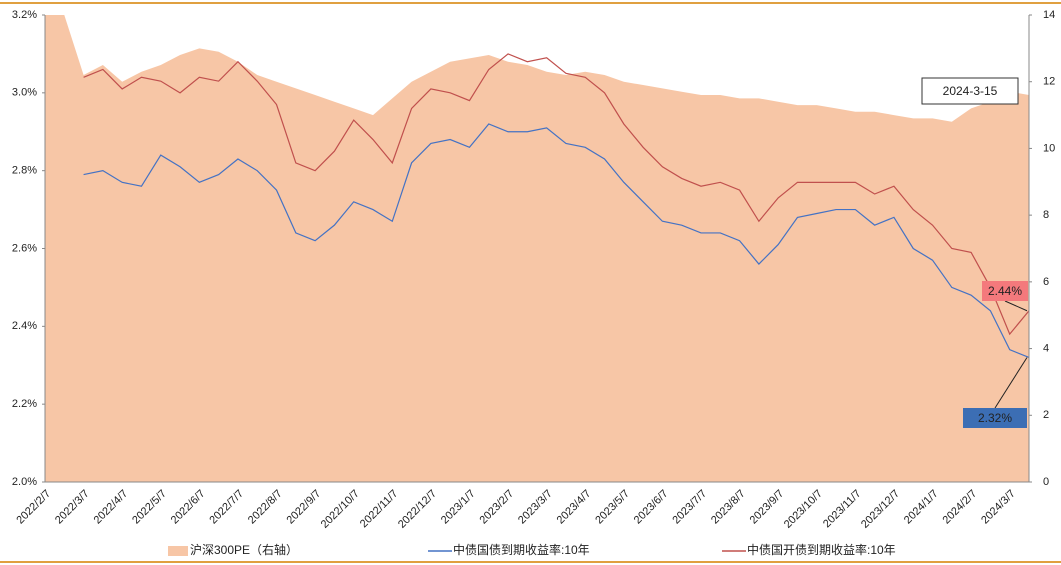 The width and height of the screenshot is (1061, 565). I want to click on legend-label: 中债国债到期收益率:10年, so click(521, 549).